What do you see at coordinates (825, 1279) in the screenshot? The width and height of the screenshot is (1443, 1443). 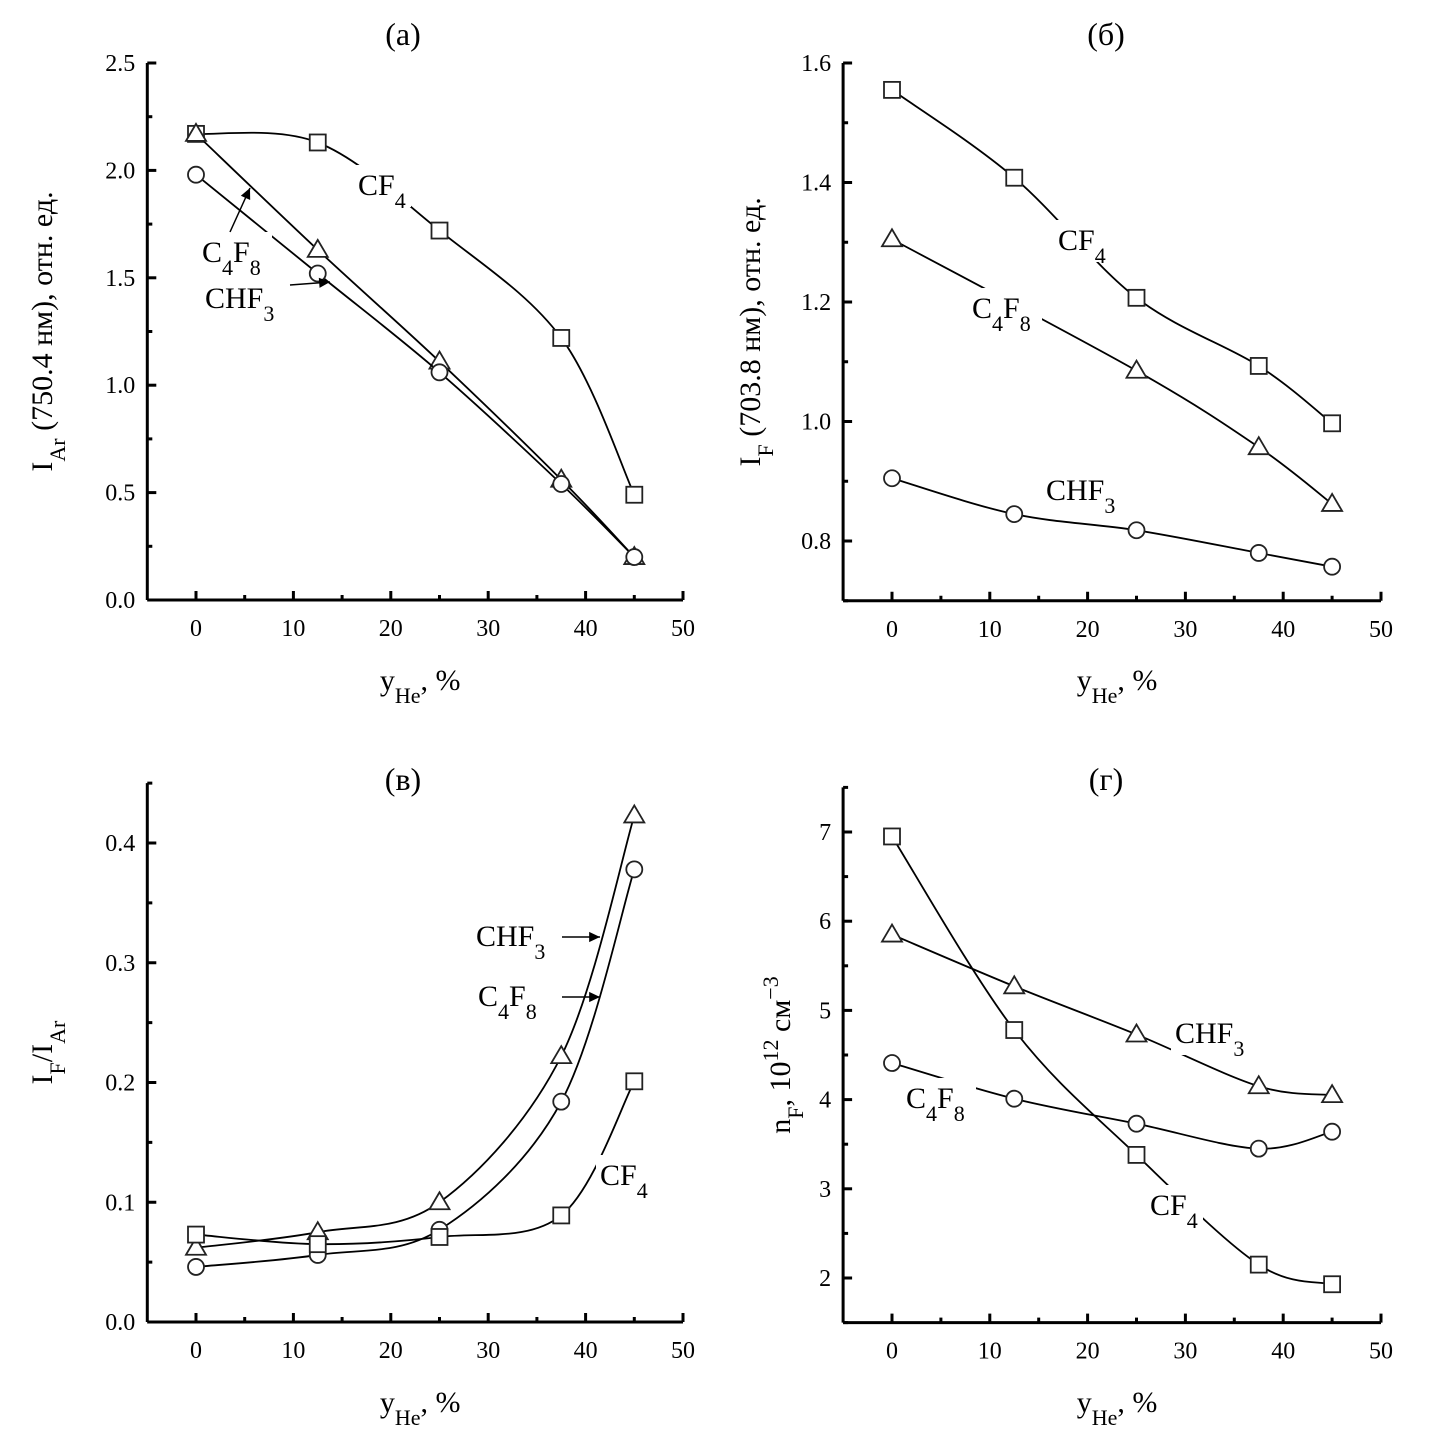 I see `y-tick-label: 2` at bounding box center [825, 1279].